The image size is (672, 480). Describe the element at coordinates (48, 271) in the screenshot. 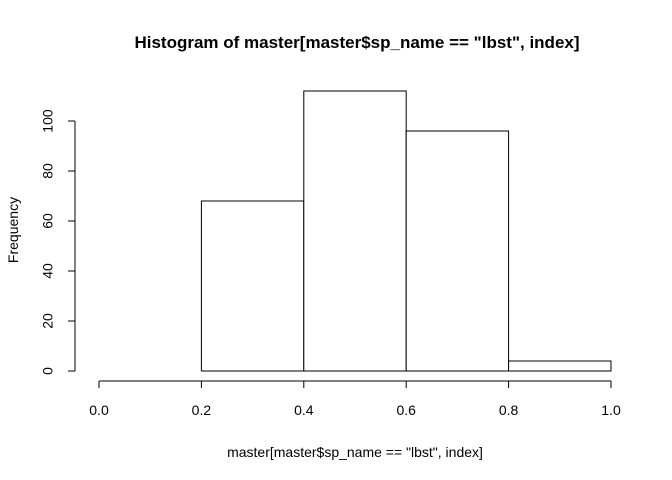

I see `y-tick-label: 40` at that location.